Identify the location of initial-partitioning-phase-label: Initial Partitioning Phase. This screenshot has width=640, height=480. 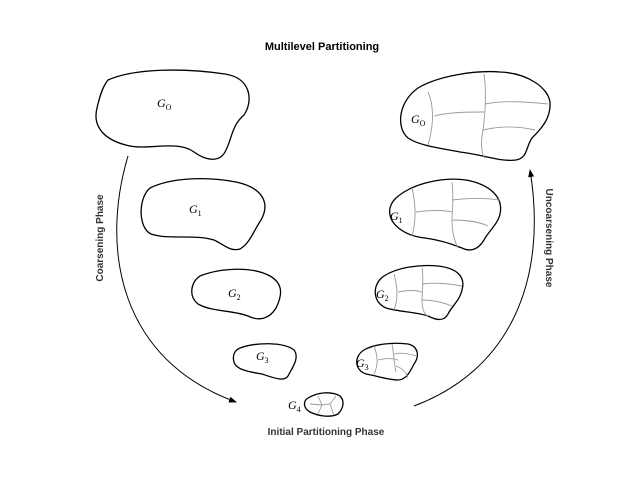
(326, 432).